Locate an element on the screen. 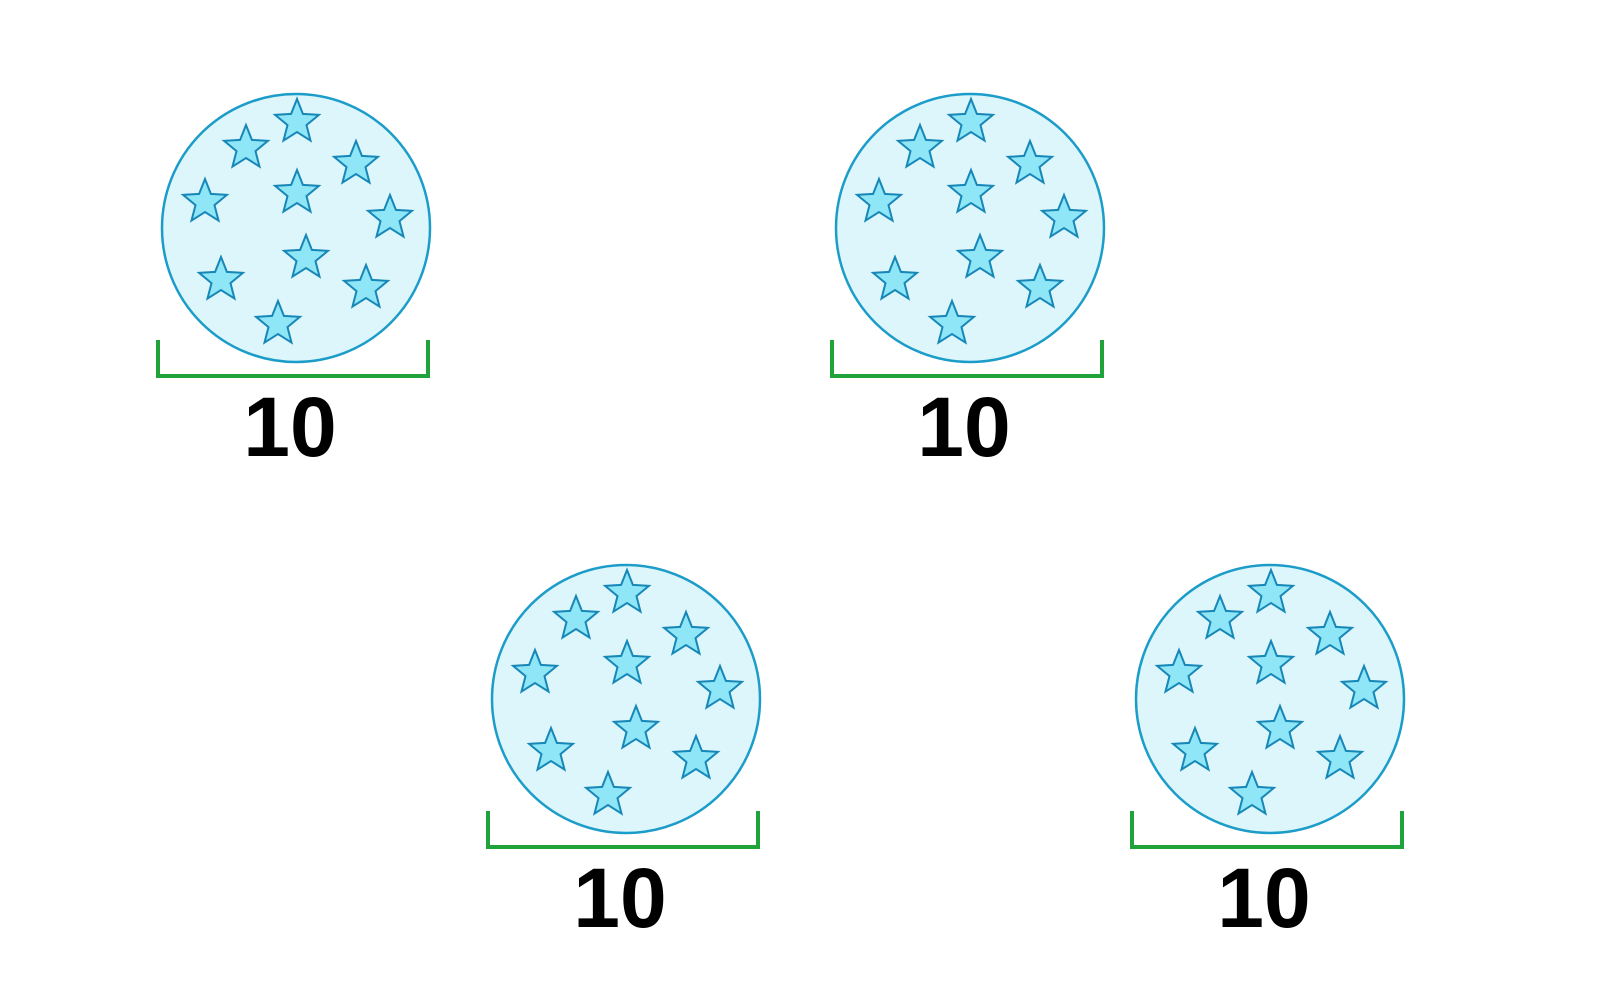 The height and width of the screenshot is (999, 1600). star-group-2: 10 is located at coordinates (968, 283).